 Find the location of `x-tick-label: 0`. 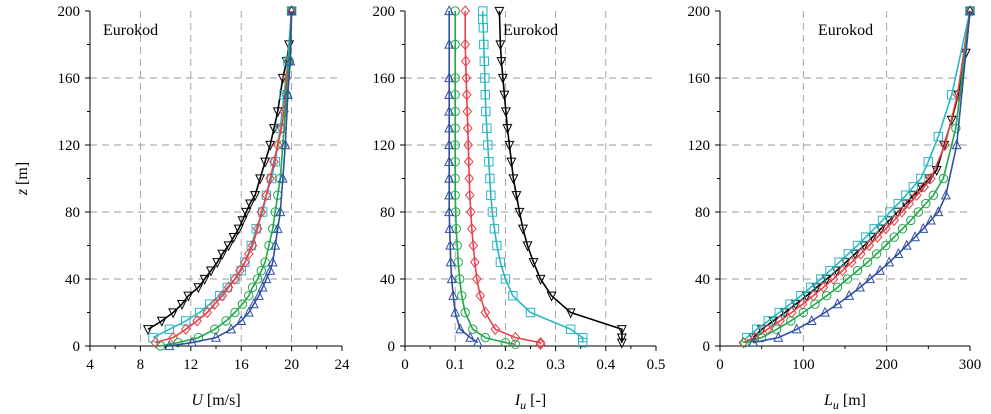

x-tick-label: 0 is located at coordinates (405, 365).